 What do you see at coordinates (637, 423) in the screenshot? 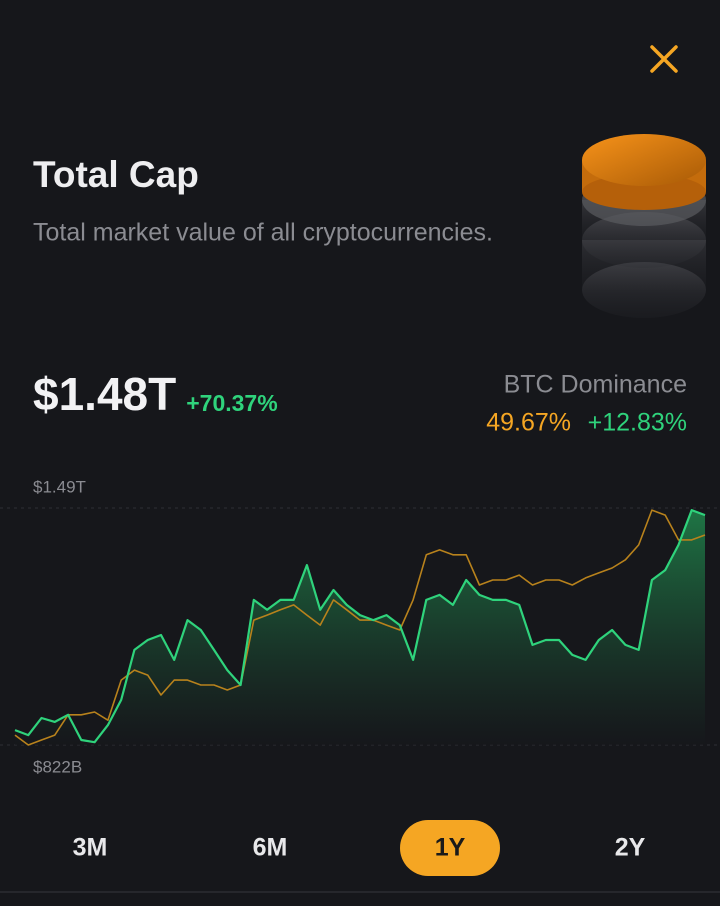
I see `dominance-change: +12.83%` at bounding box center [637, 423].